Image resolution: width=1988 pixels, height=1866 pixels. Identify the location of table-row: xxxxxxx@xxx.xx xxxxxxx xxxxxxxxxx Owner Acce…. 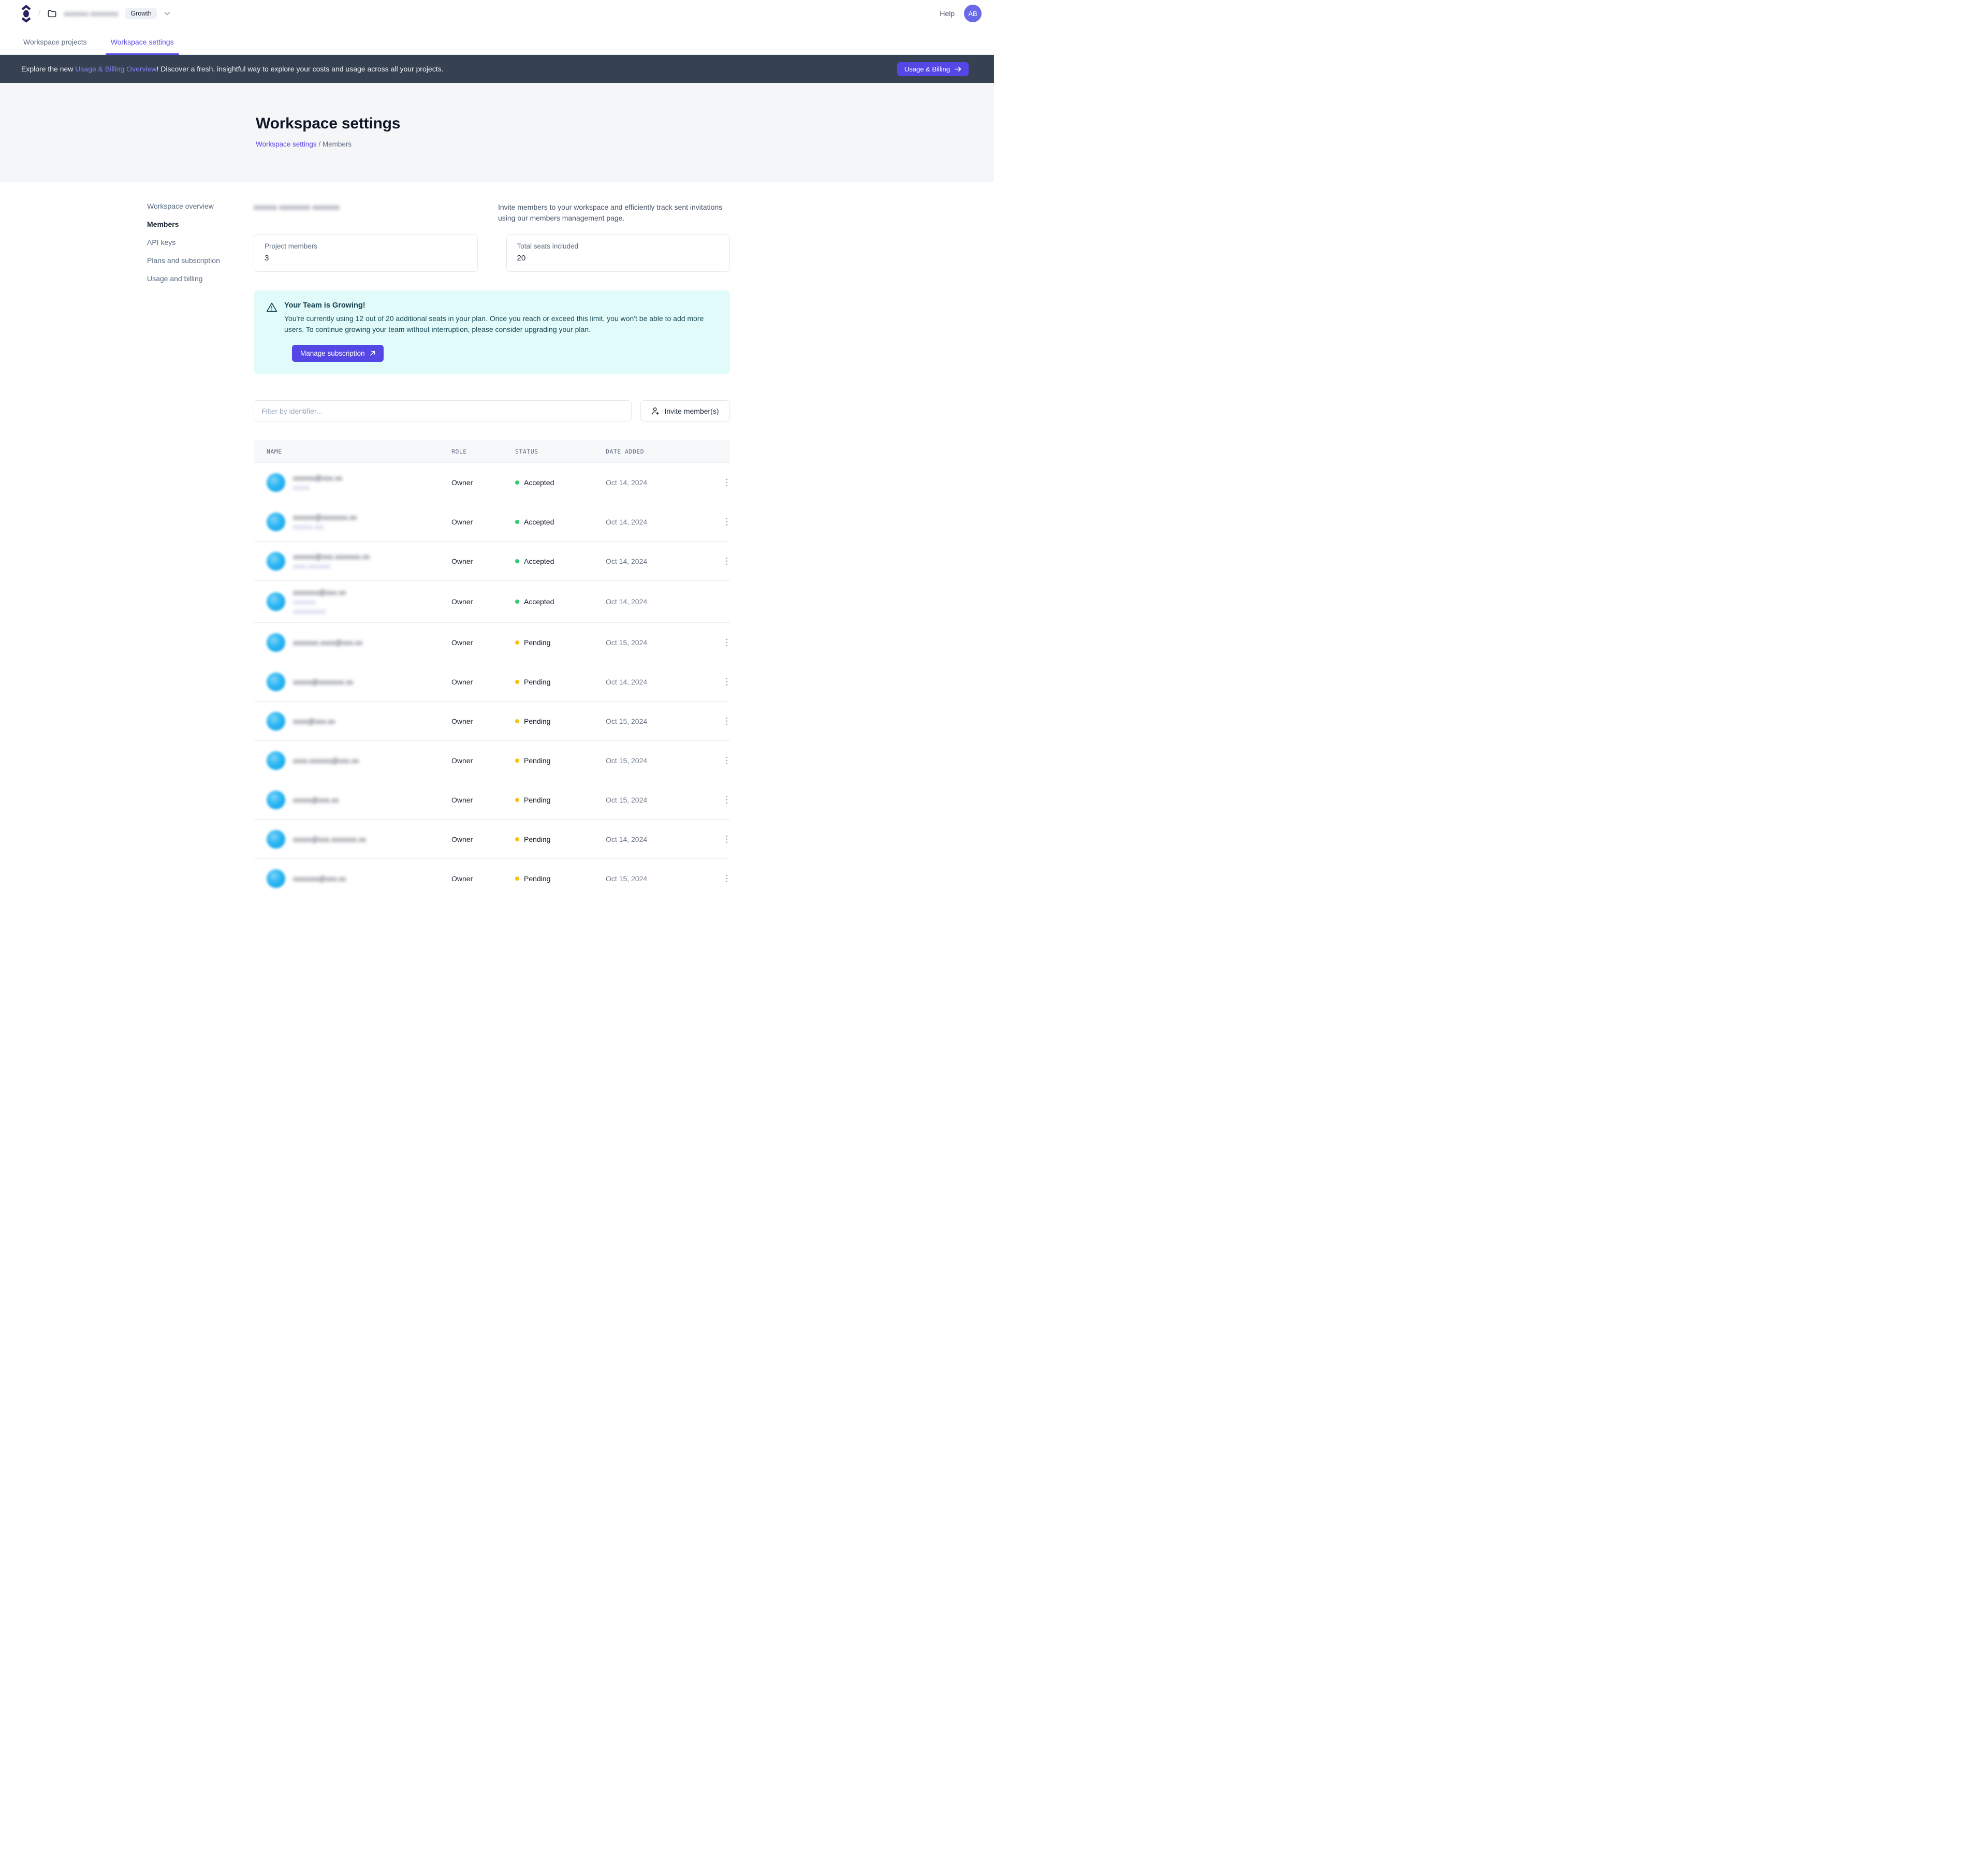
(492, 602).